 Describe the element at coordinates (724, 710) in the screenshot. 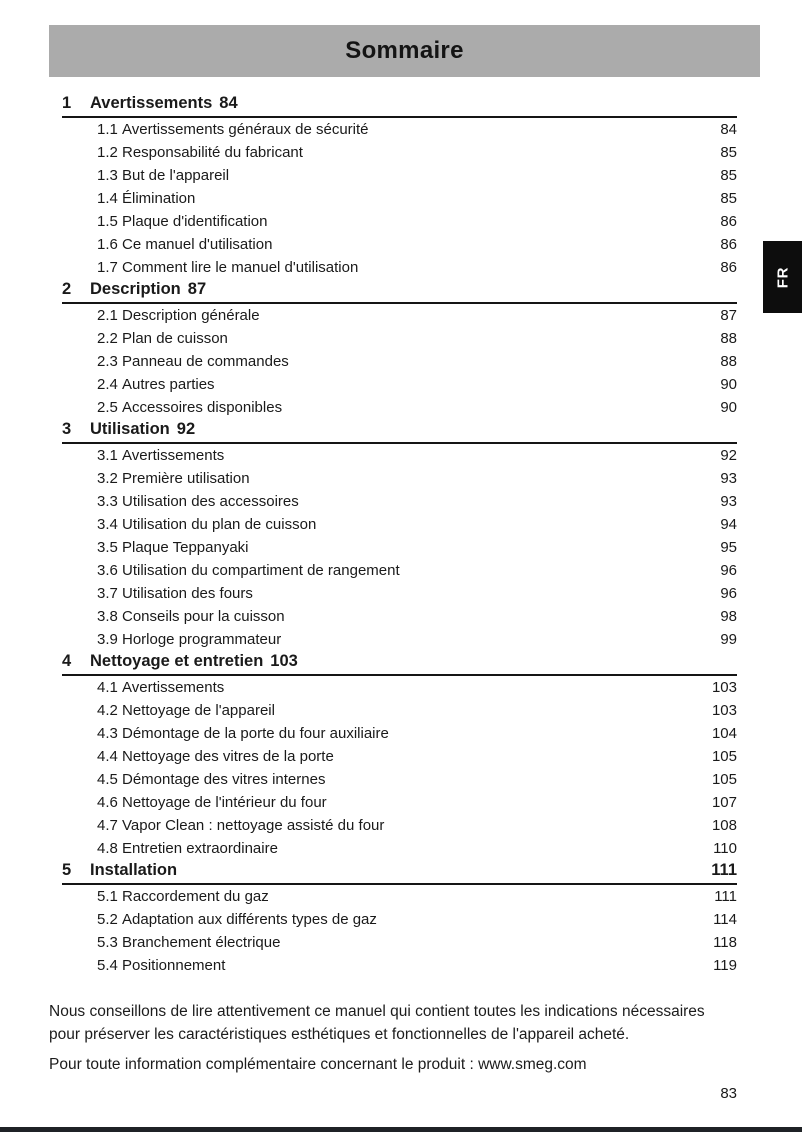

I see `entry-page: 103` at that location.